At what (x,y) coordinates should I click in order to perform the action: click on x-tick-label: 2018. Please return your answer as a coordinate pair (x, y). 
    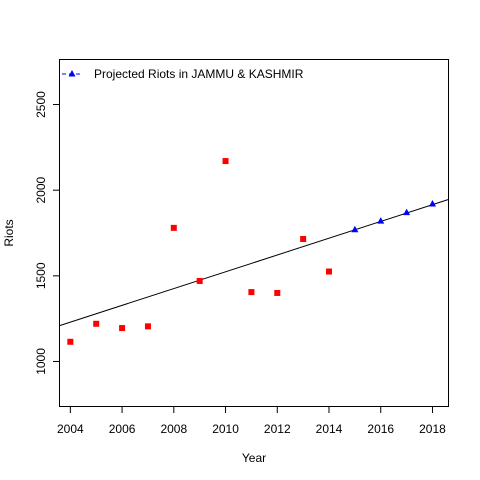
    Looking at the image, I should click on (432, 429).